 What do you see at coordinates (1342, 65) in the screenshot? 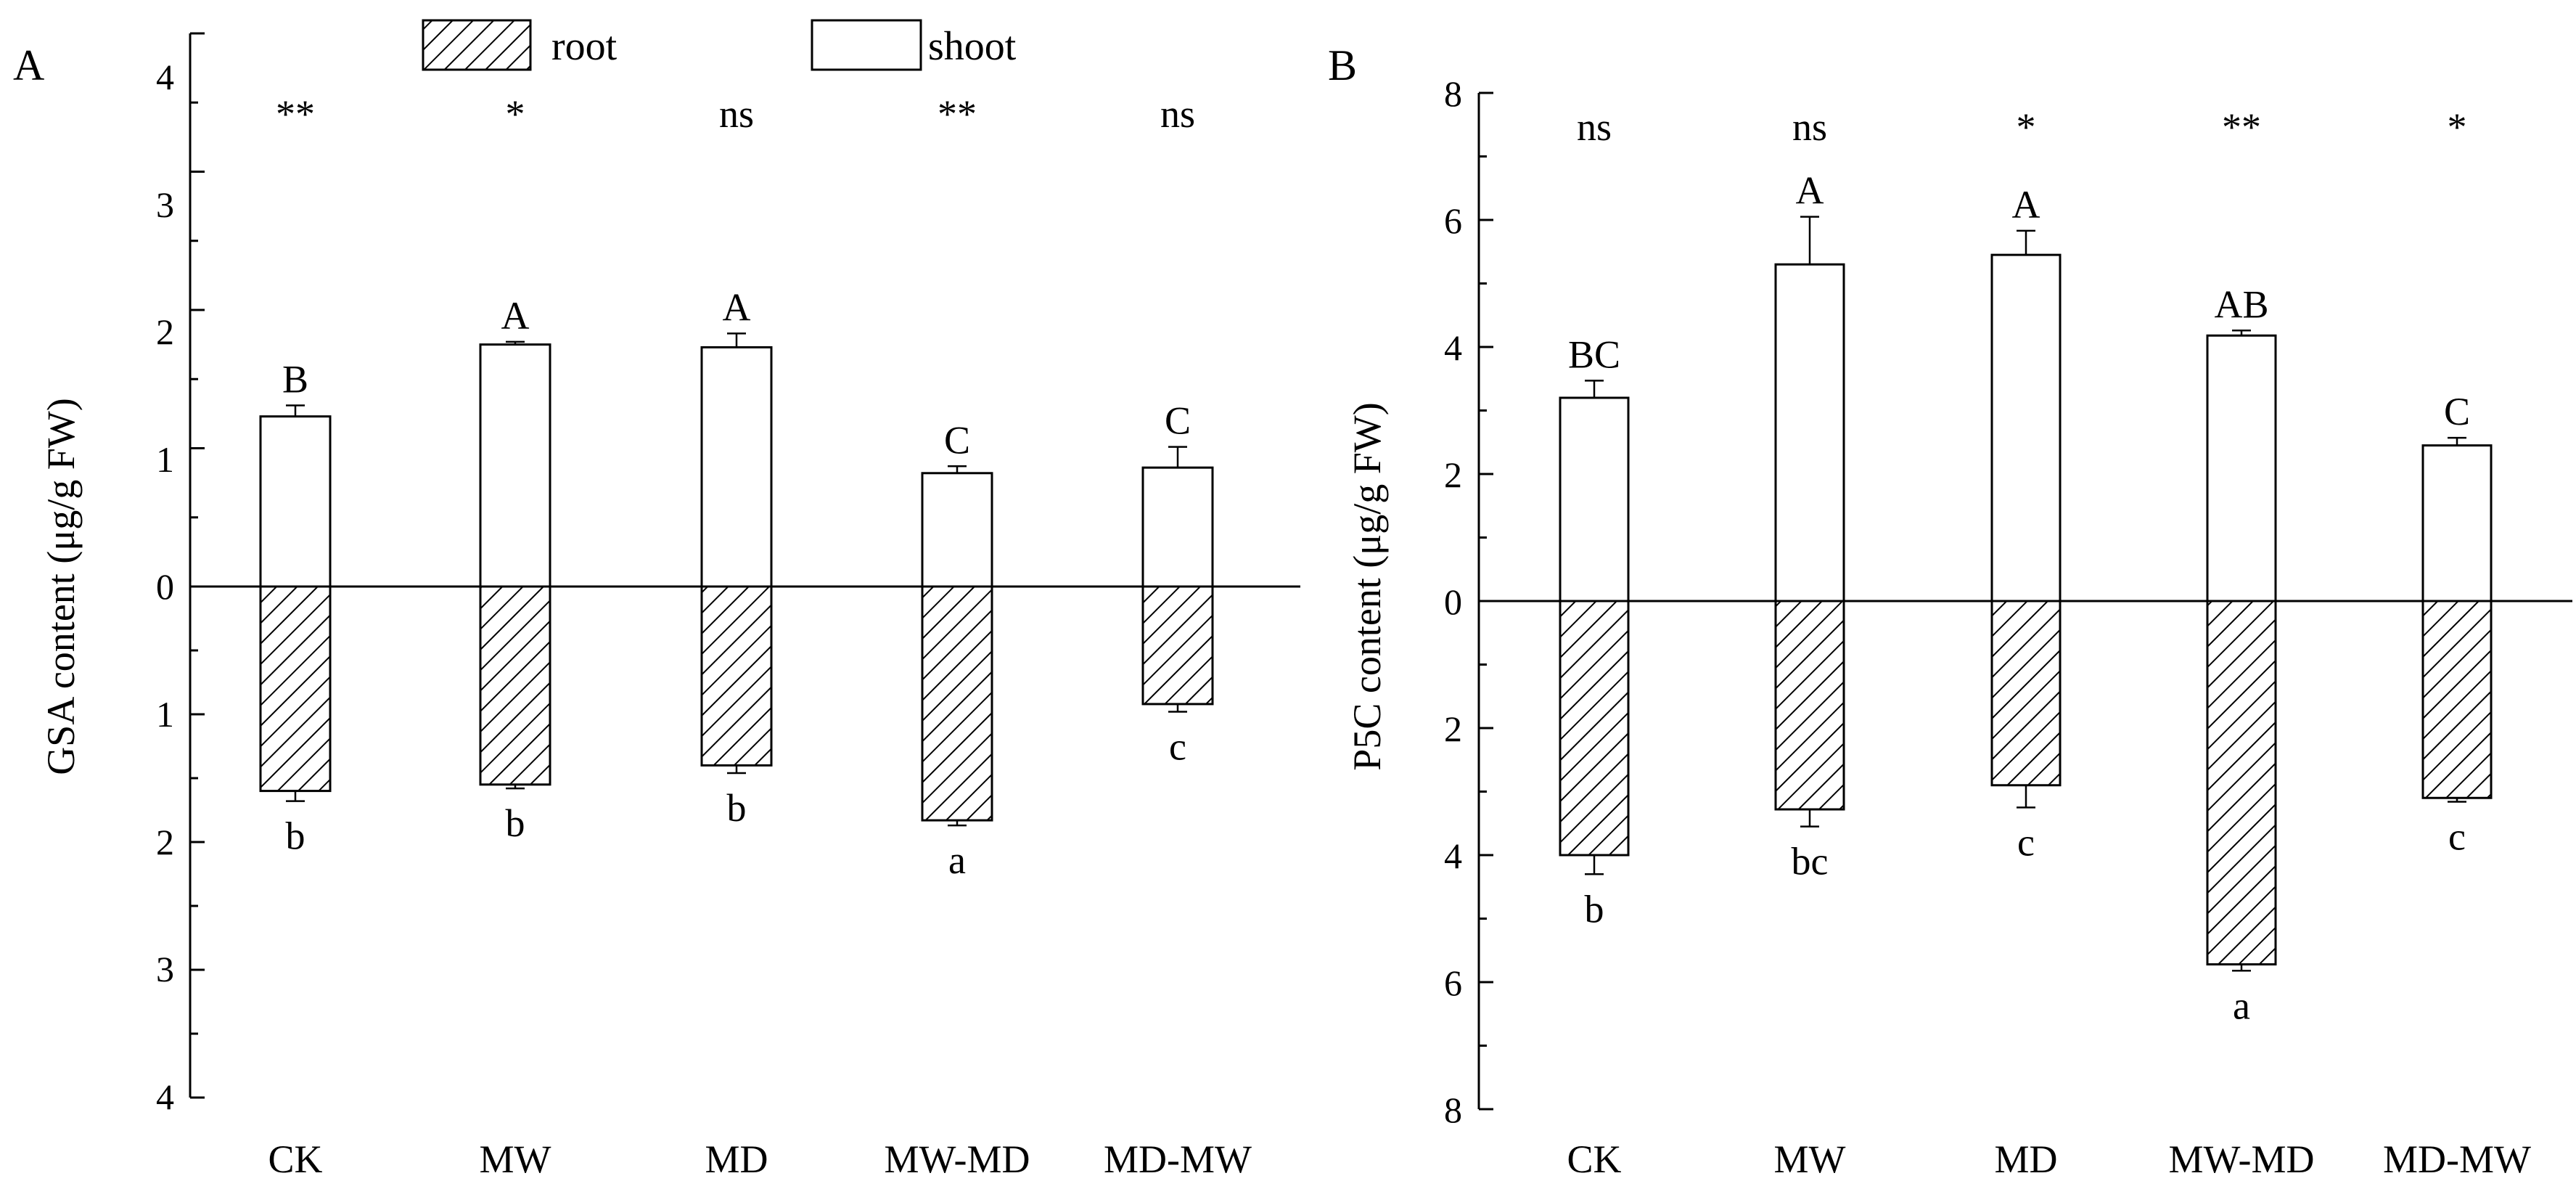
I see `panel-b-label: B` at bounding box center [1342, 65].